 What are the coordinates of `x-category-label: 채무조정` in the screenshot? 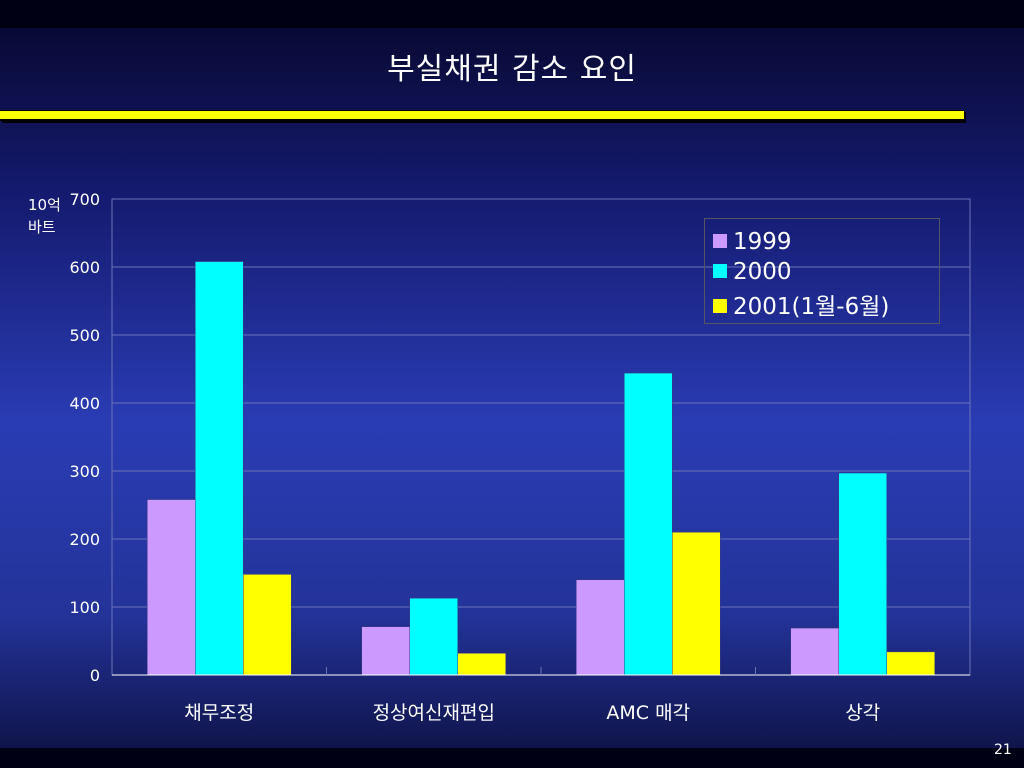 It's located at (219, 713).